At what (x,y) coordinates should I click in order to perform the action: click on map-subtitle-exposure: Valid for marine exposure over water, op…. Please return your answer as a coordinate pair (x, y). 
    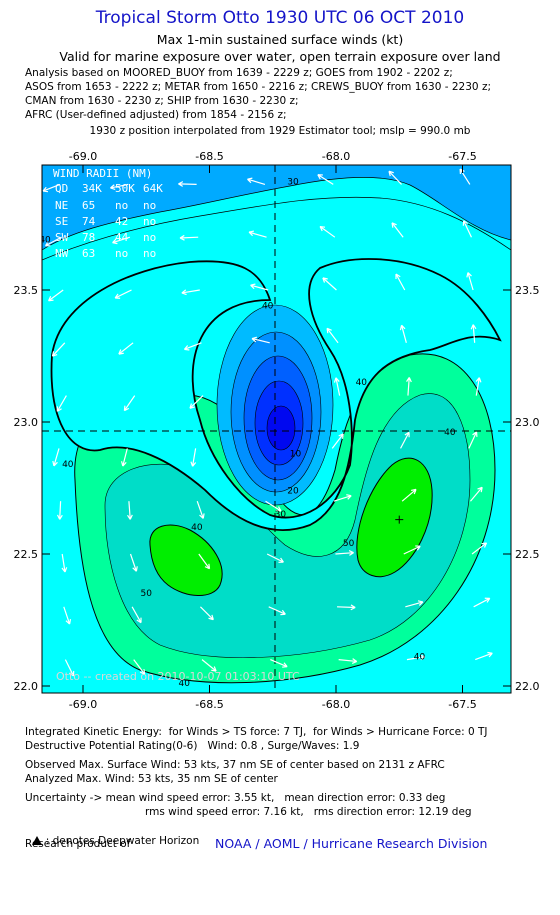
    Looking at the image, I should click on (280, 56).